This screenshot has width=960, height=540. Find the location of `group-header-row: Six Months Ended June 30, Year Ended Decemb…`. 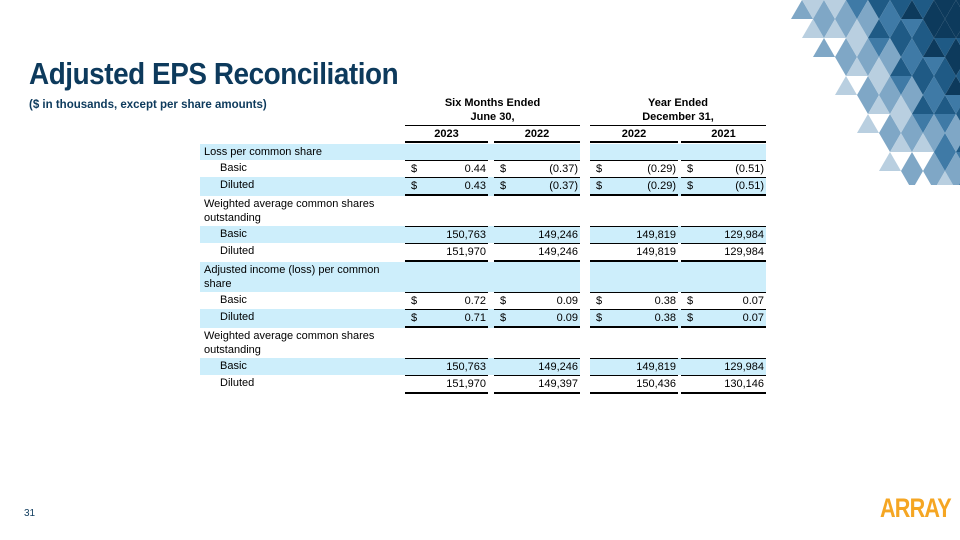

group-header-row: Six Months Ended June 30, Year Ended Decemb… is located at coordinates (483, 112).